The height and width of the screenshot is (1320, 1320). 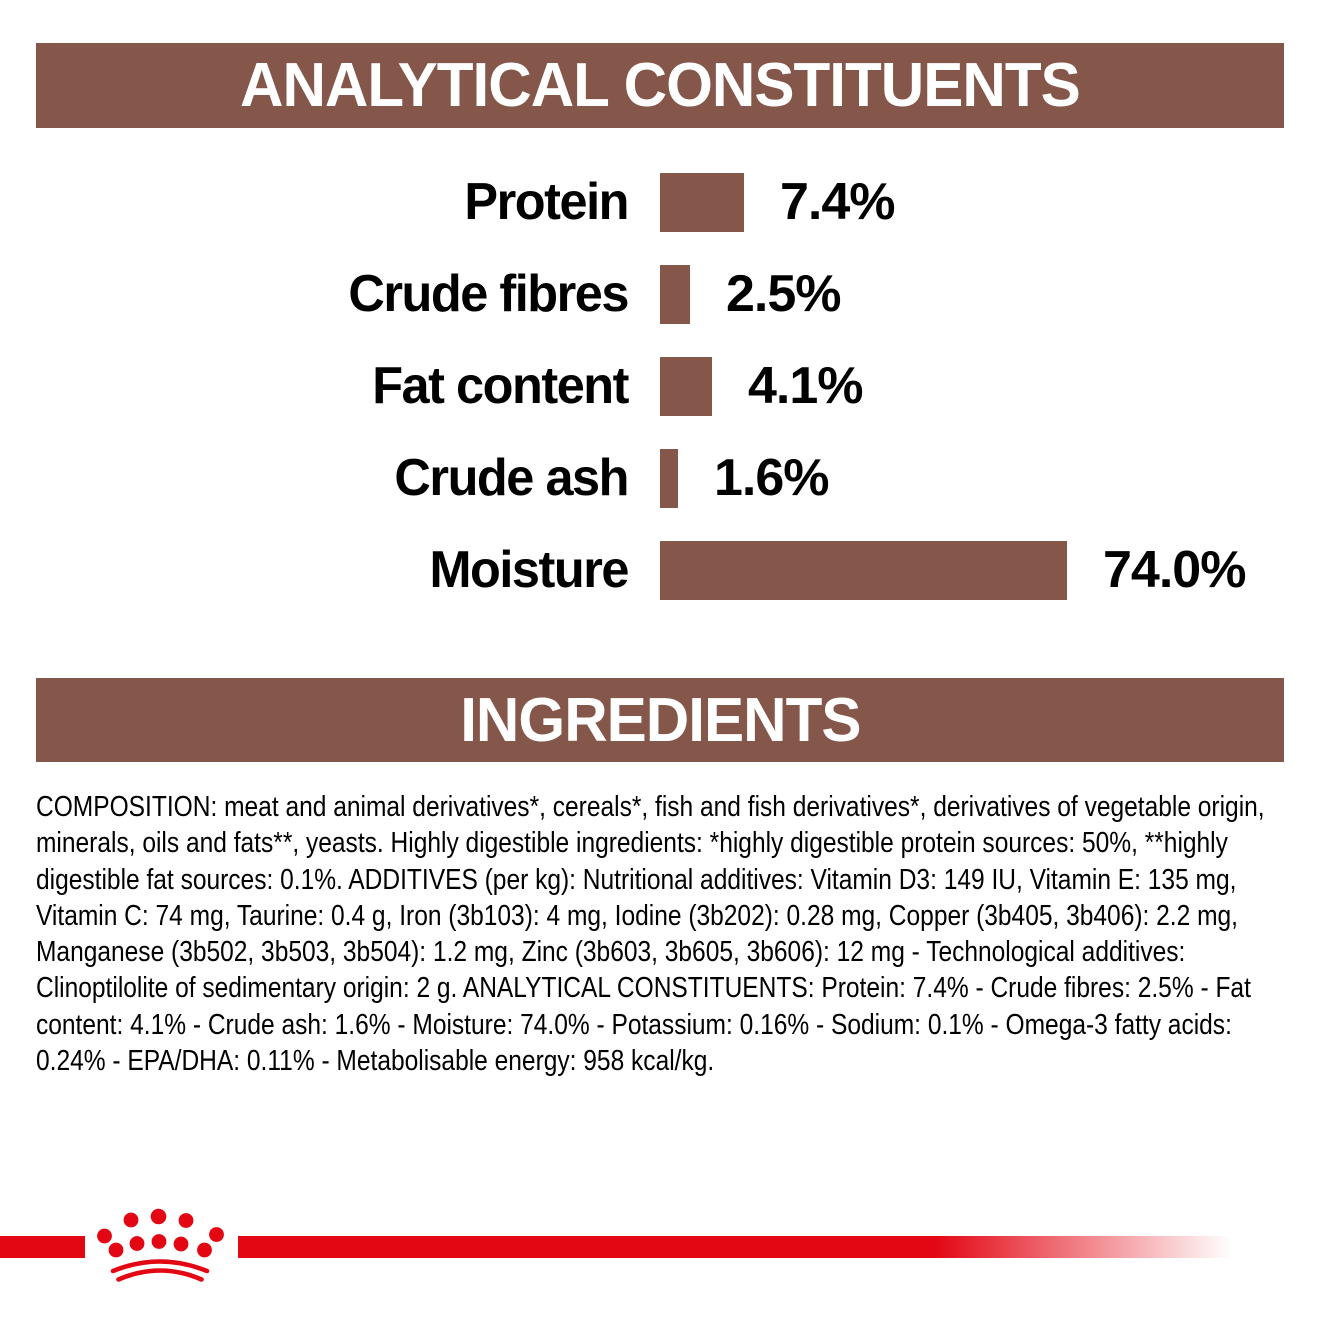 I want to click on chart-value-label: 74.0%, so click(x=1174, y=570).